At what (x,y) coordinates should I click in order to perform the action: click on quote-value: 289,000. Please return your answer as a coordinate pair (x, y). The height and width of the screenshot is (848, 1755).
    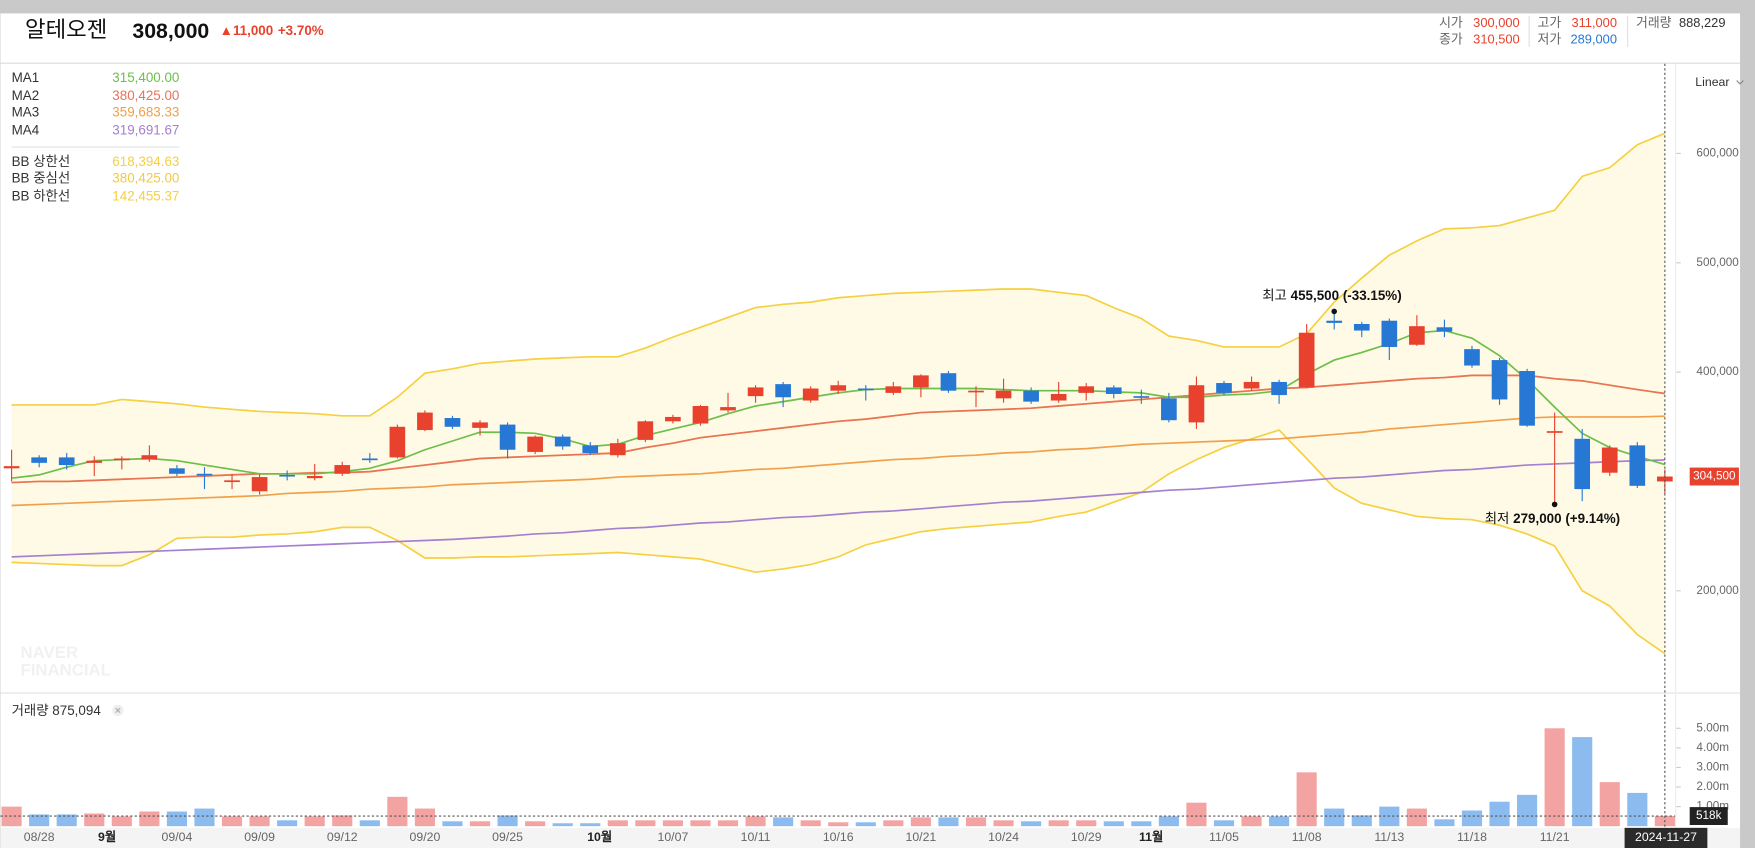
    Looking at the image, I should click on (1593, 39).